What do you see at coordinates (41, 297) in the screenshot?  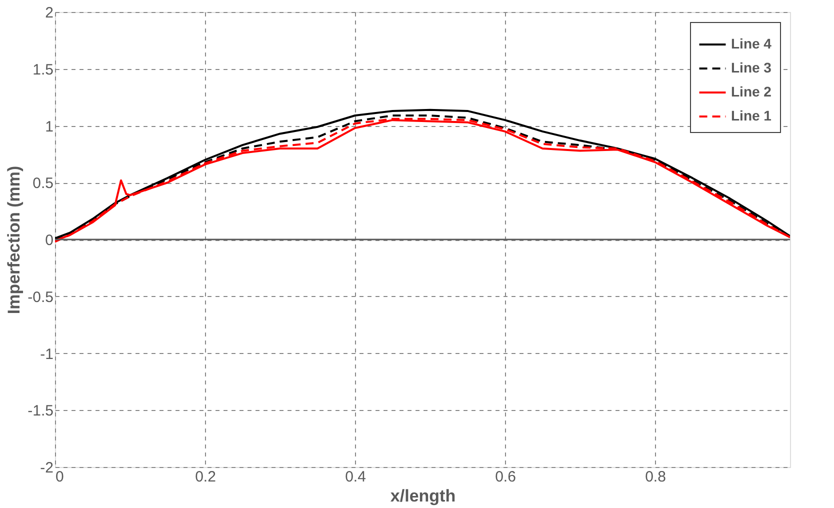 I see `y-tick-label: -0.5` at bounding box center [41, 297].